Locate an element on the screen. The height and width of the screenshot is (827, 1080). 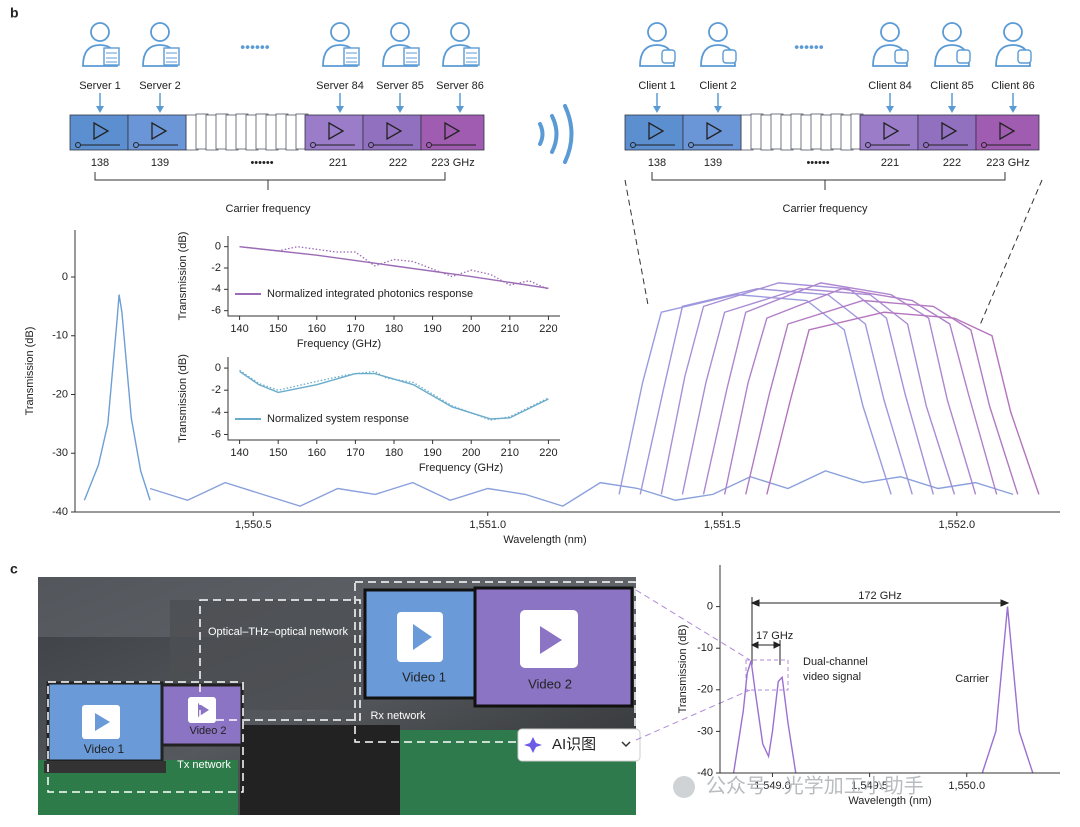
axis-line is located at coordinates (393, 276).